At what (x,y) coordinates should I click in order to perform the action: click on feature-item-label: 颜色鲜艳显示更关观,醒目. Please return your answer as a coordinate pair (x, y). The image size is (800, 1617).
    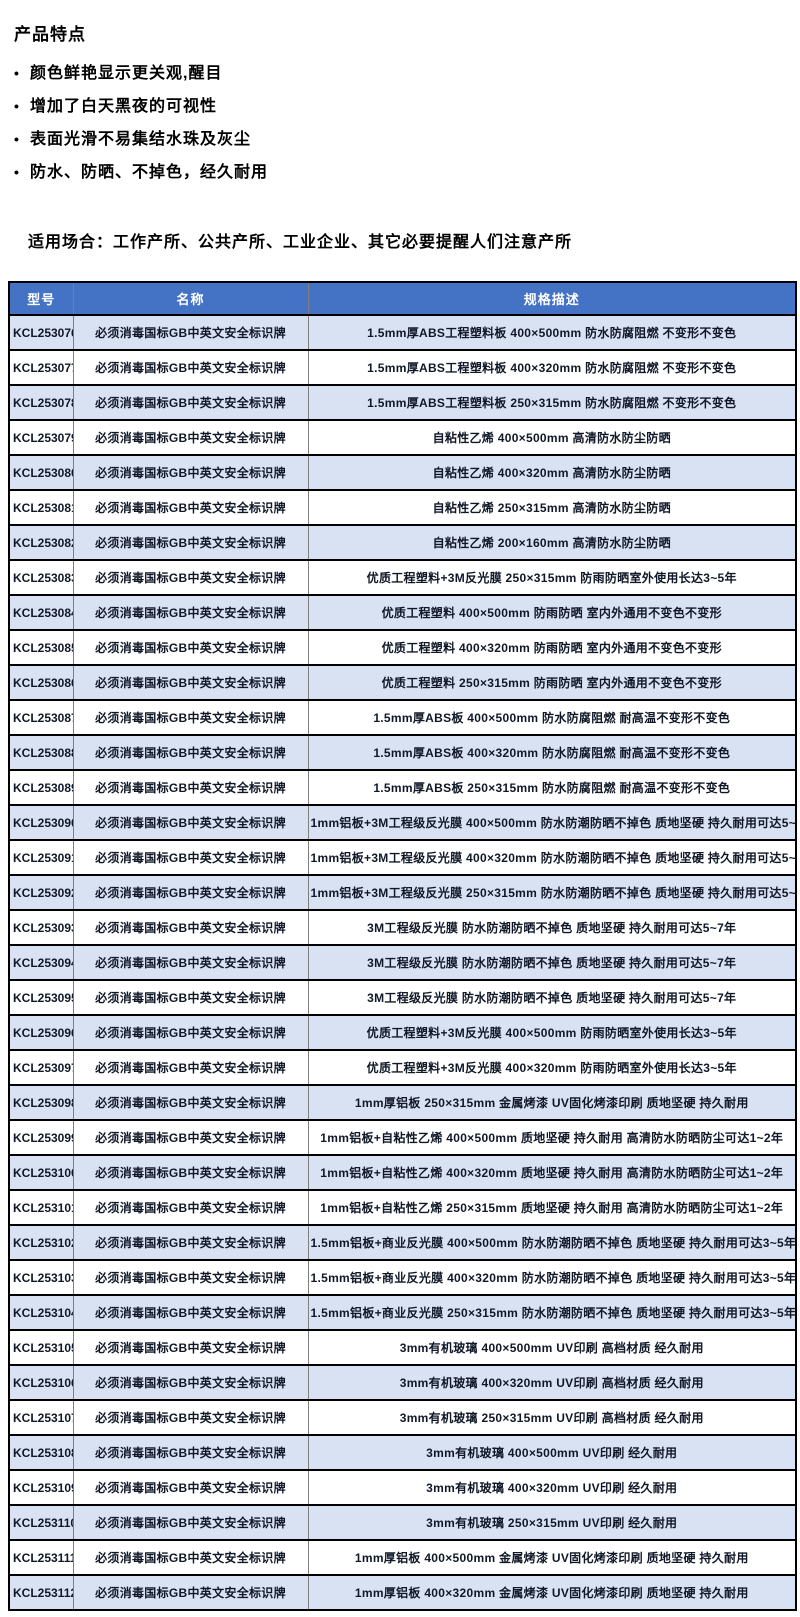
    Looking at the image, I should click on (126, 73).